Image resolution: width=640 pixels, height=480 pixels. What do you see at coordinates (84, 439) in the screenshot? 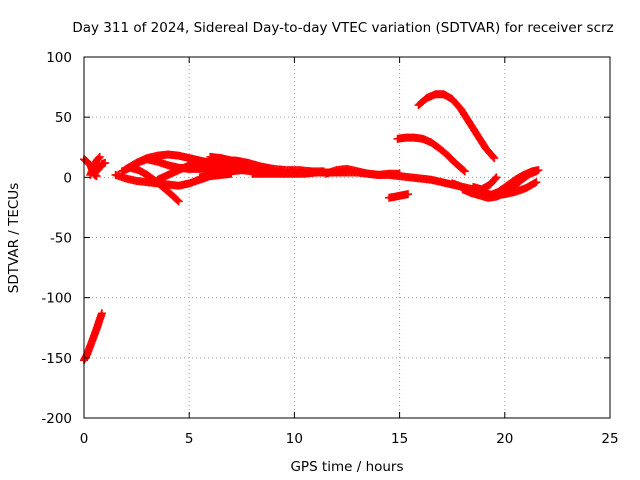
I see `x-tick-label: 0` at bounding box center [84, 439].